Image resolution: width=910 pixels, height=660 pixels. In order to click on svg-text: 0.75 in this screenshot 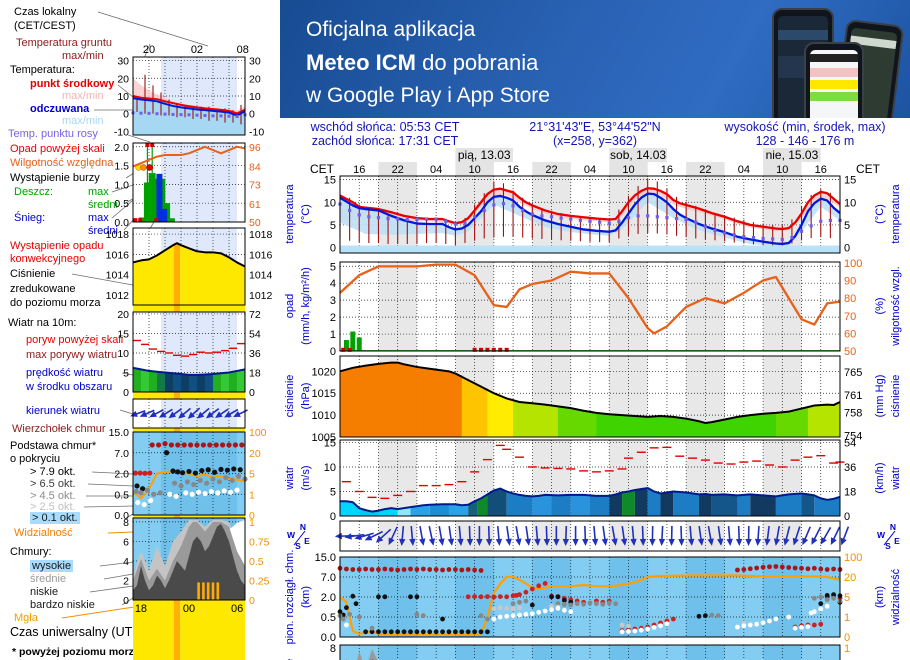, I will do `click(259, 542)`.